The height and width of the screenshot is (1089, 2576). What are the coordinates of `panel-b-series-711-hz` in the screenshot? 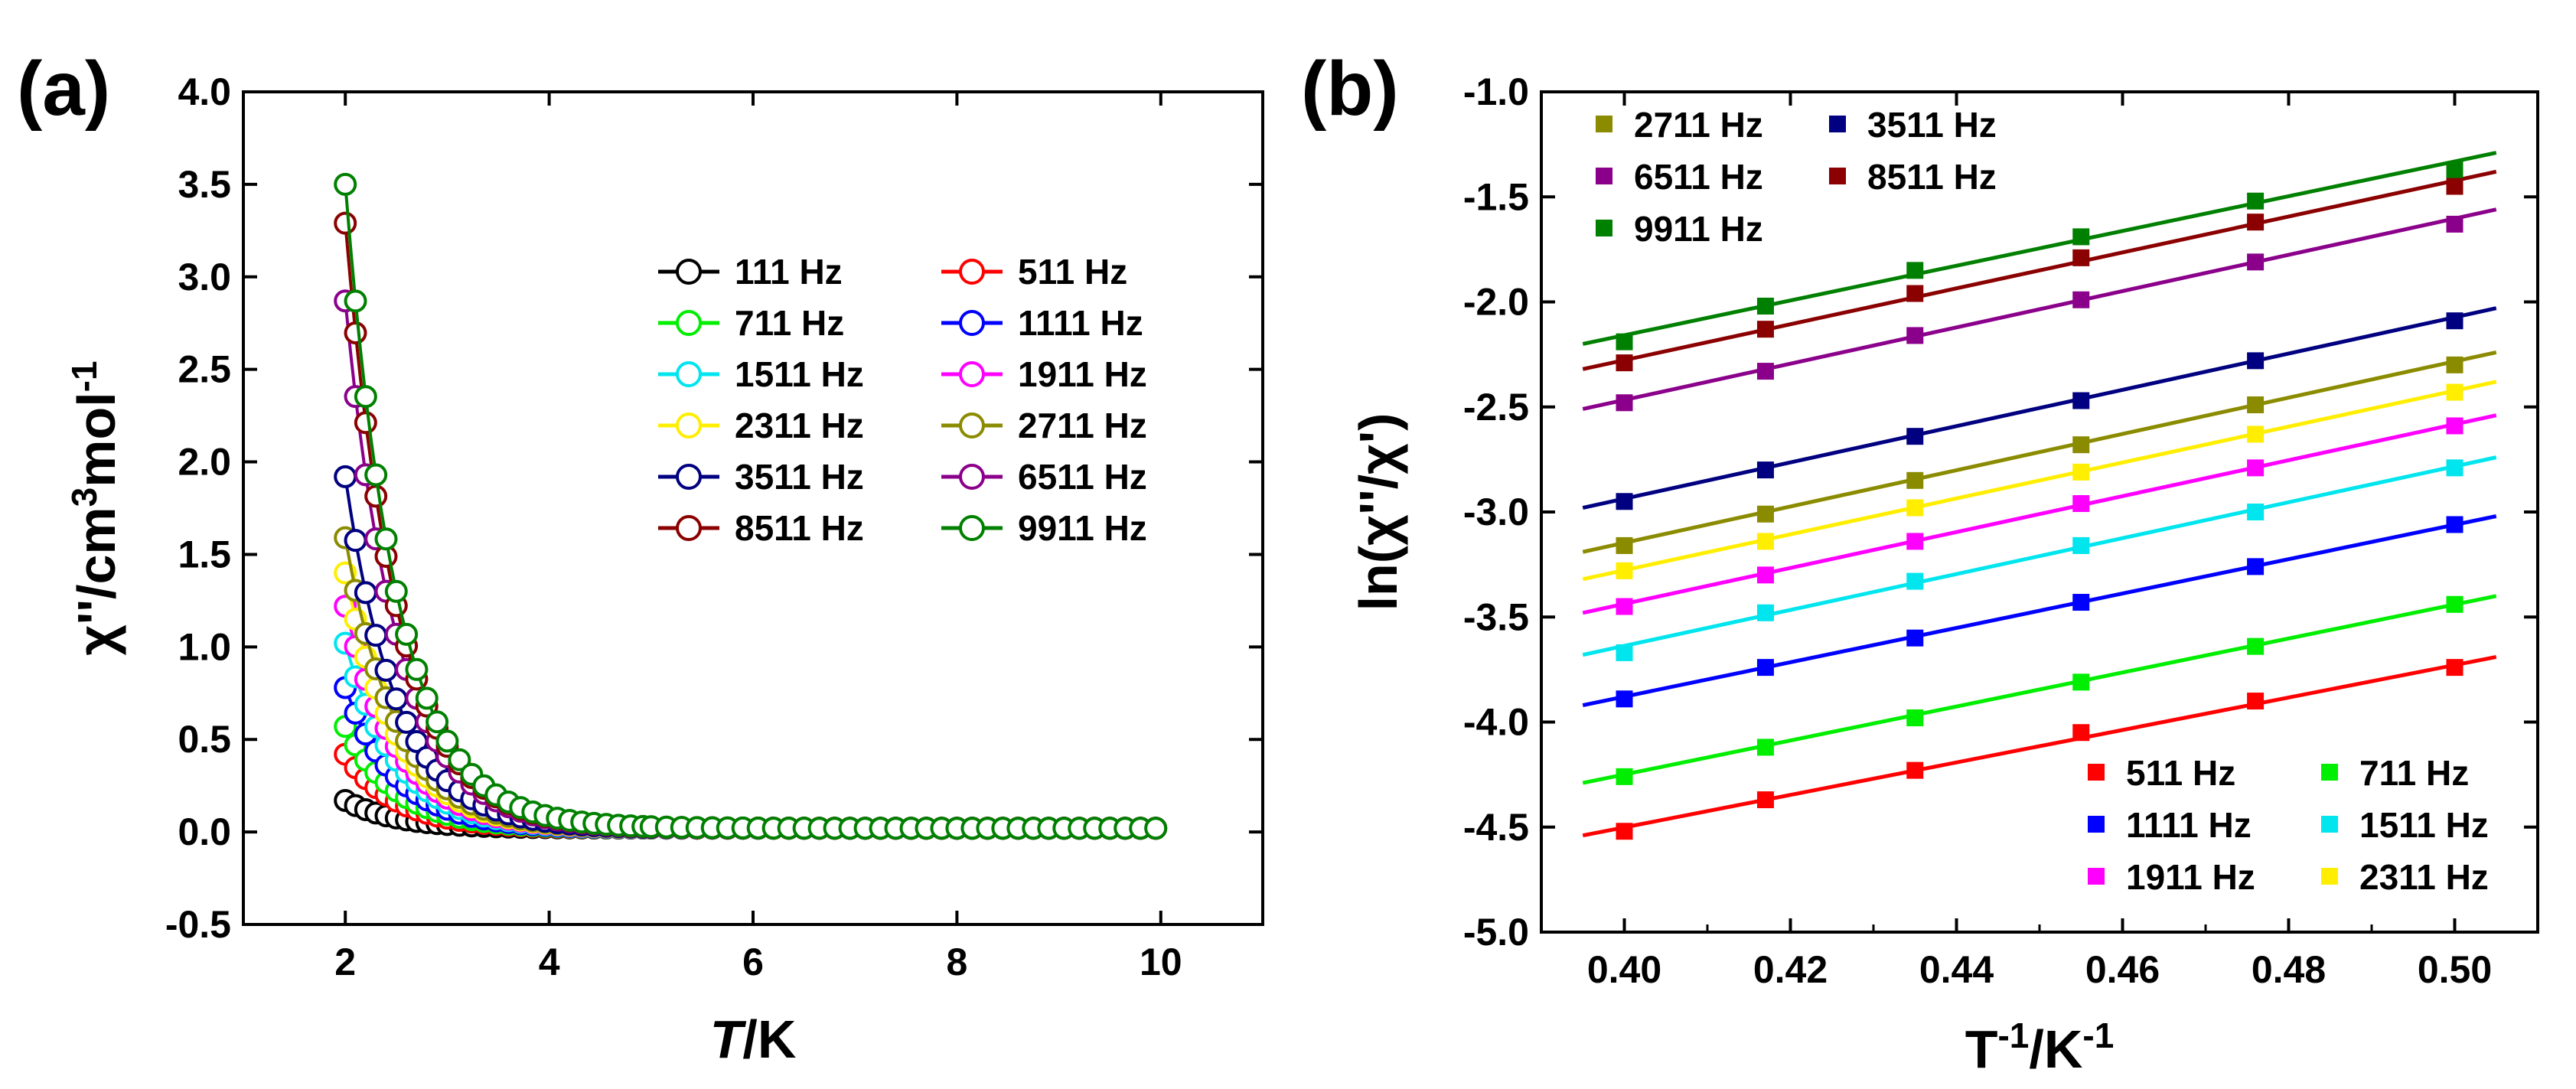 It's located at (2040, 689).